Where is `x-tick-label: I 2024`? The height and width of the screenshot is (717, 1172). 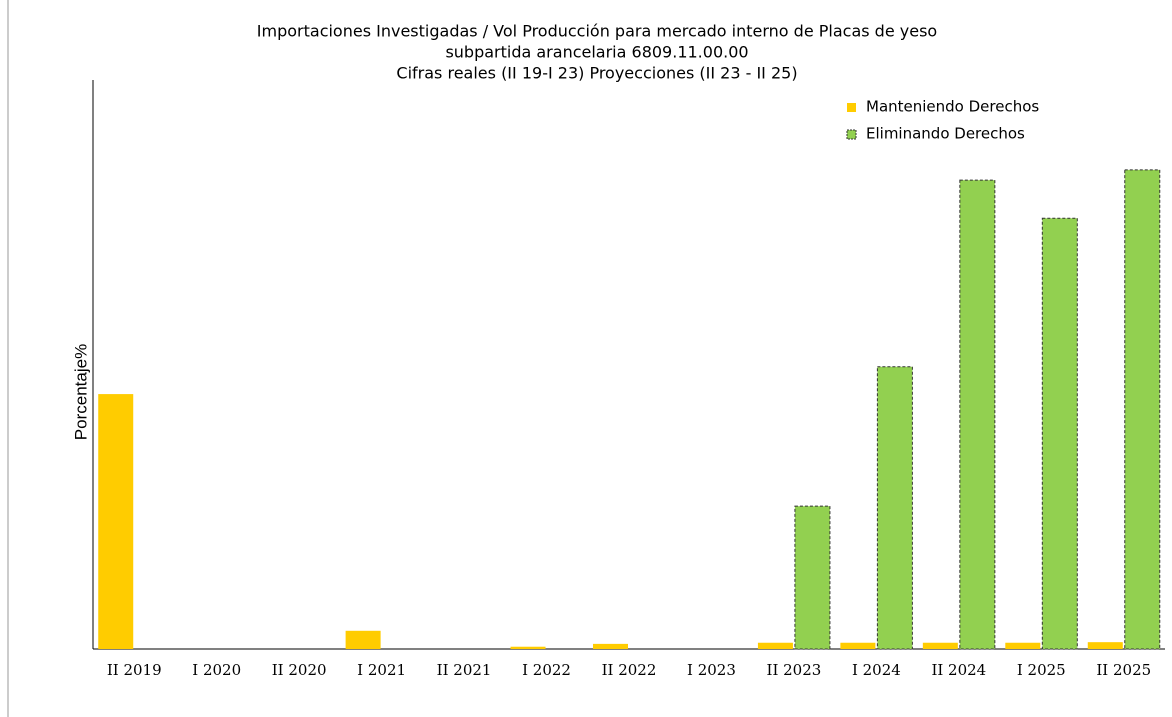 x-tick-label: I 2024 is located at coordinates (876, 670).